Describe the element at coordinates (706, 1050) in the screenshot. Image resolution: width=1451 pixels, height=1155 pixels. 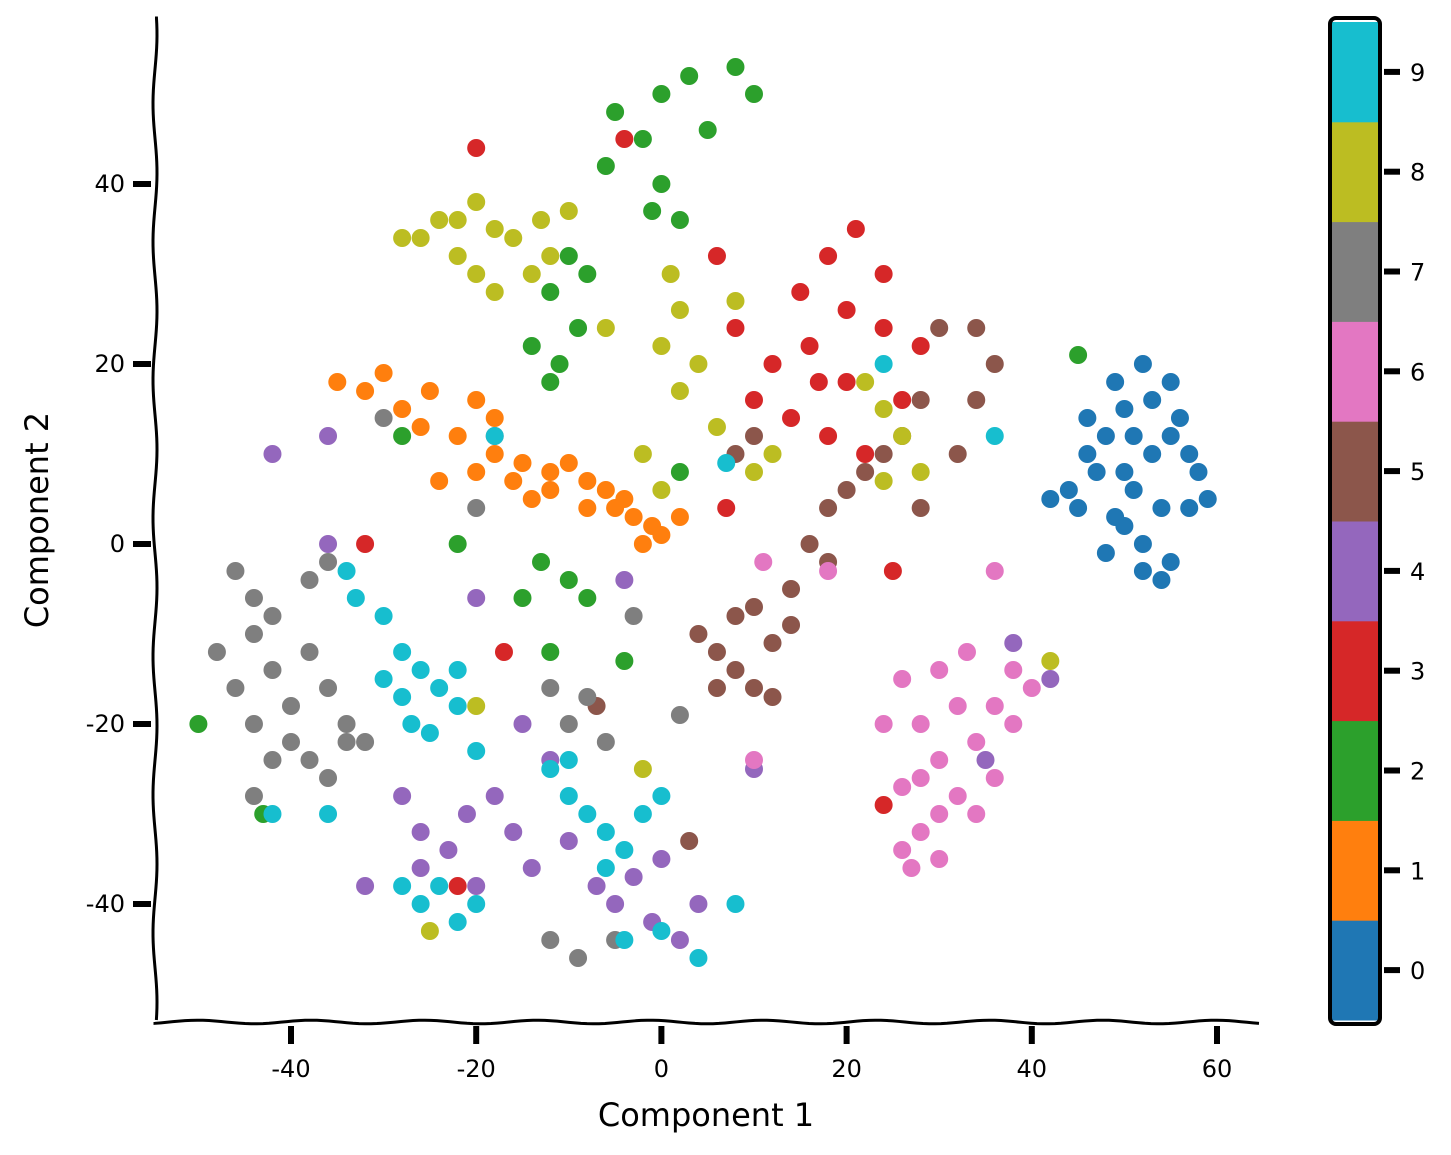
I see `x-axis: -40 -20 0 20 40 60` at that location.